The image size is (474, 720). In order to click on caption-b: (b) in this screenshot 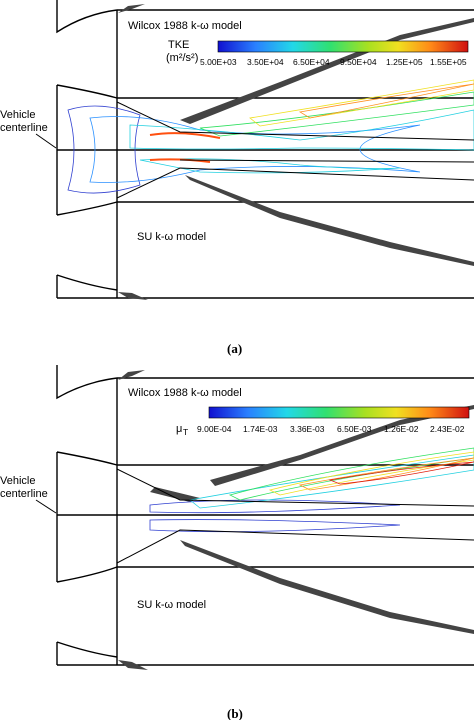, I will do `click(235, 713)`.